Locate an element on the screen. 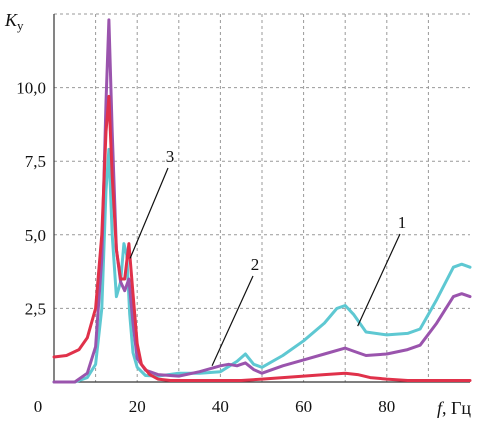  x-tick-label-20: 20 is located at coordinates (137, 406).